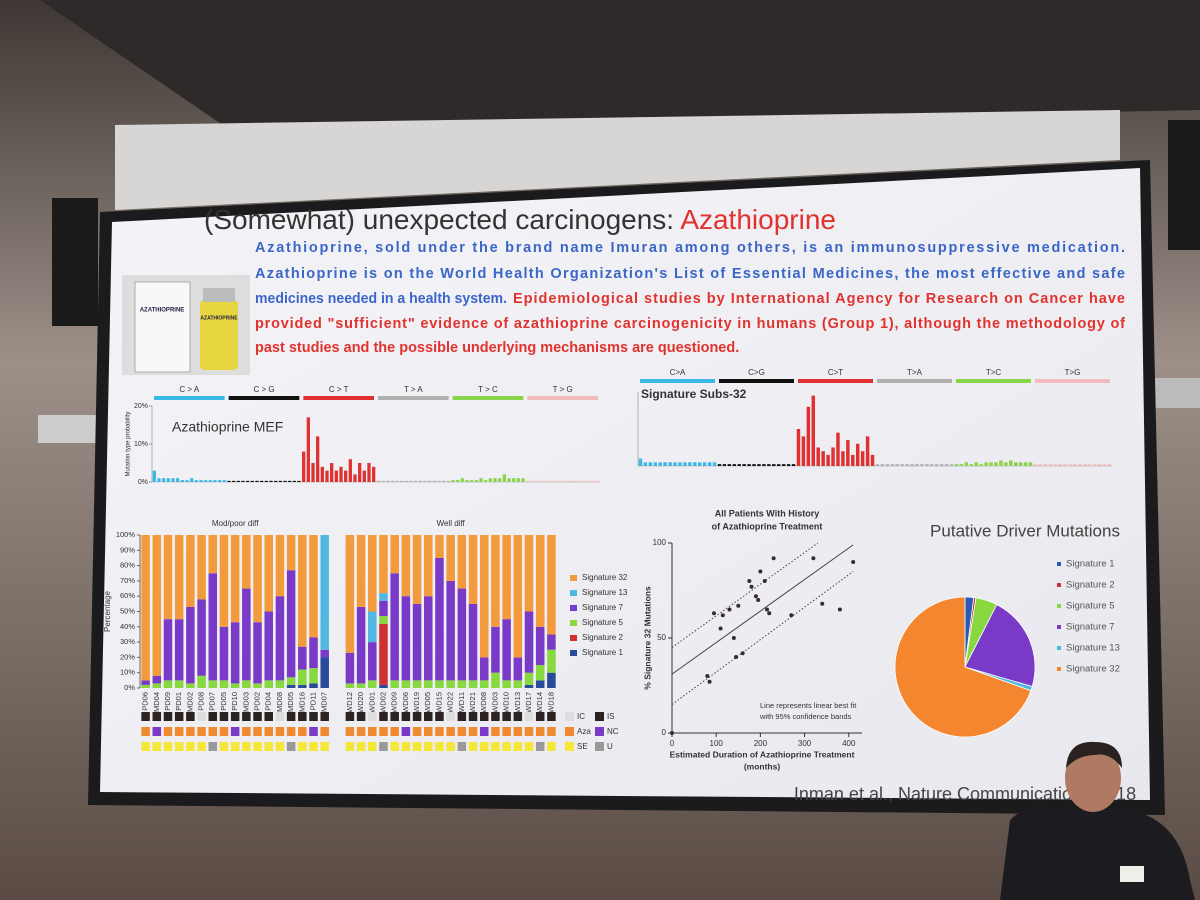 Image resolution: width=1200 pixels, height=900 pixels. What do you see at coordinates (141, 444) in the screenshot?
I see `y-tick-label: 10%` at bounding box center [141, 444].